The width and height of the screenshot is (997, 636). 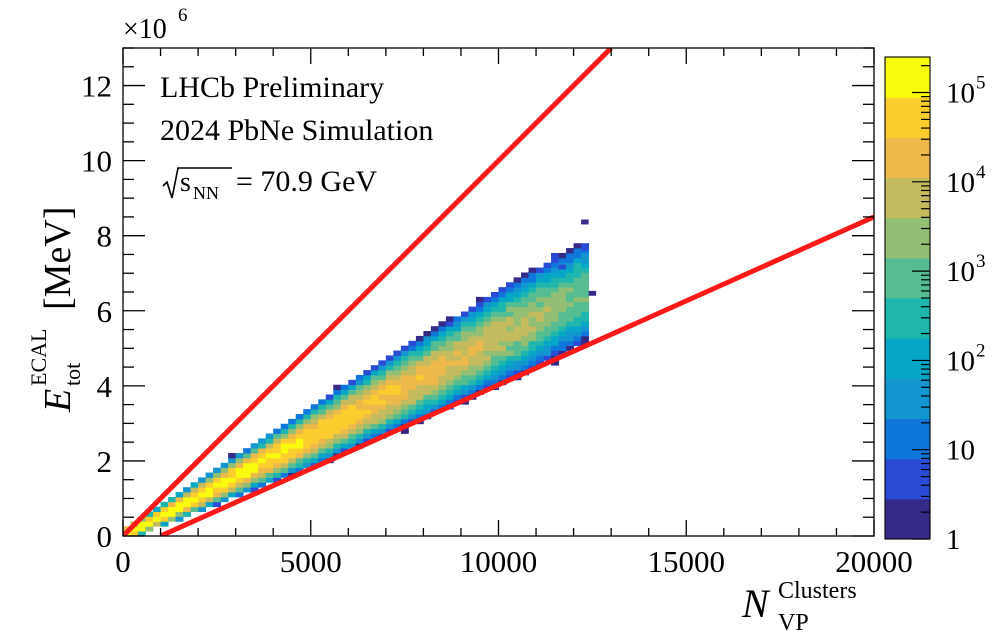 I want to click on x-tick-label: 5000, so click(x=311, y=561).